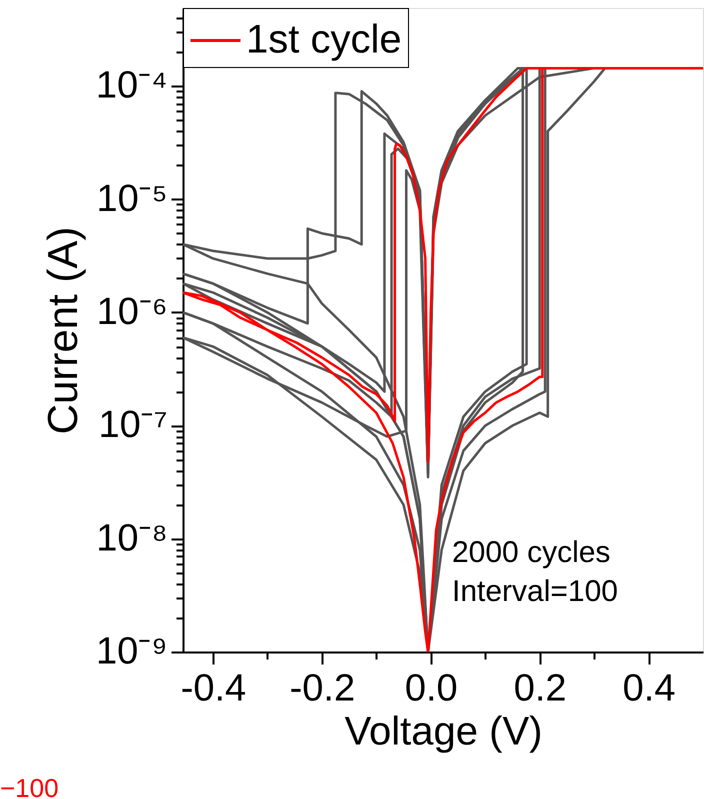  Describe the element at coordinates (323, 689) in the screenshot. I see `x-tick-label: -0.2` at that location.